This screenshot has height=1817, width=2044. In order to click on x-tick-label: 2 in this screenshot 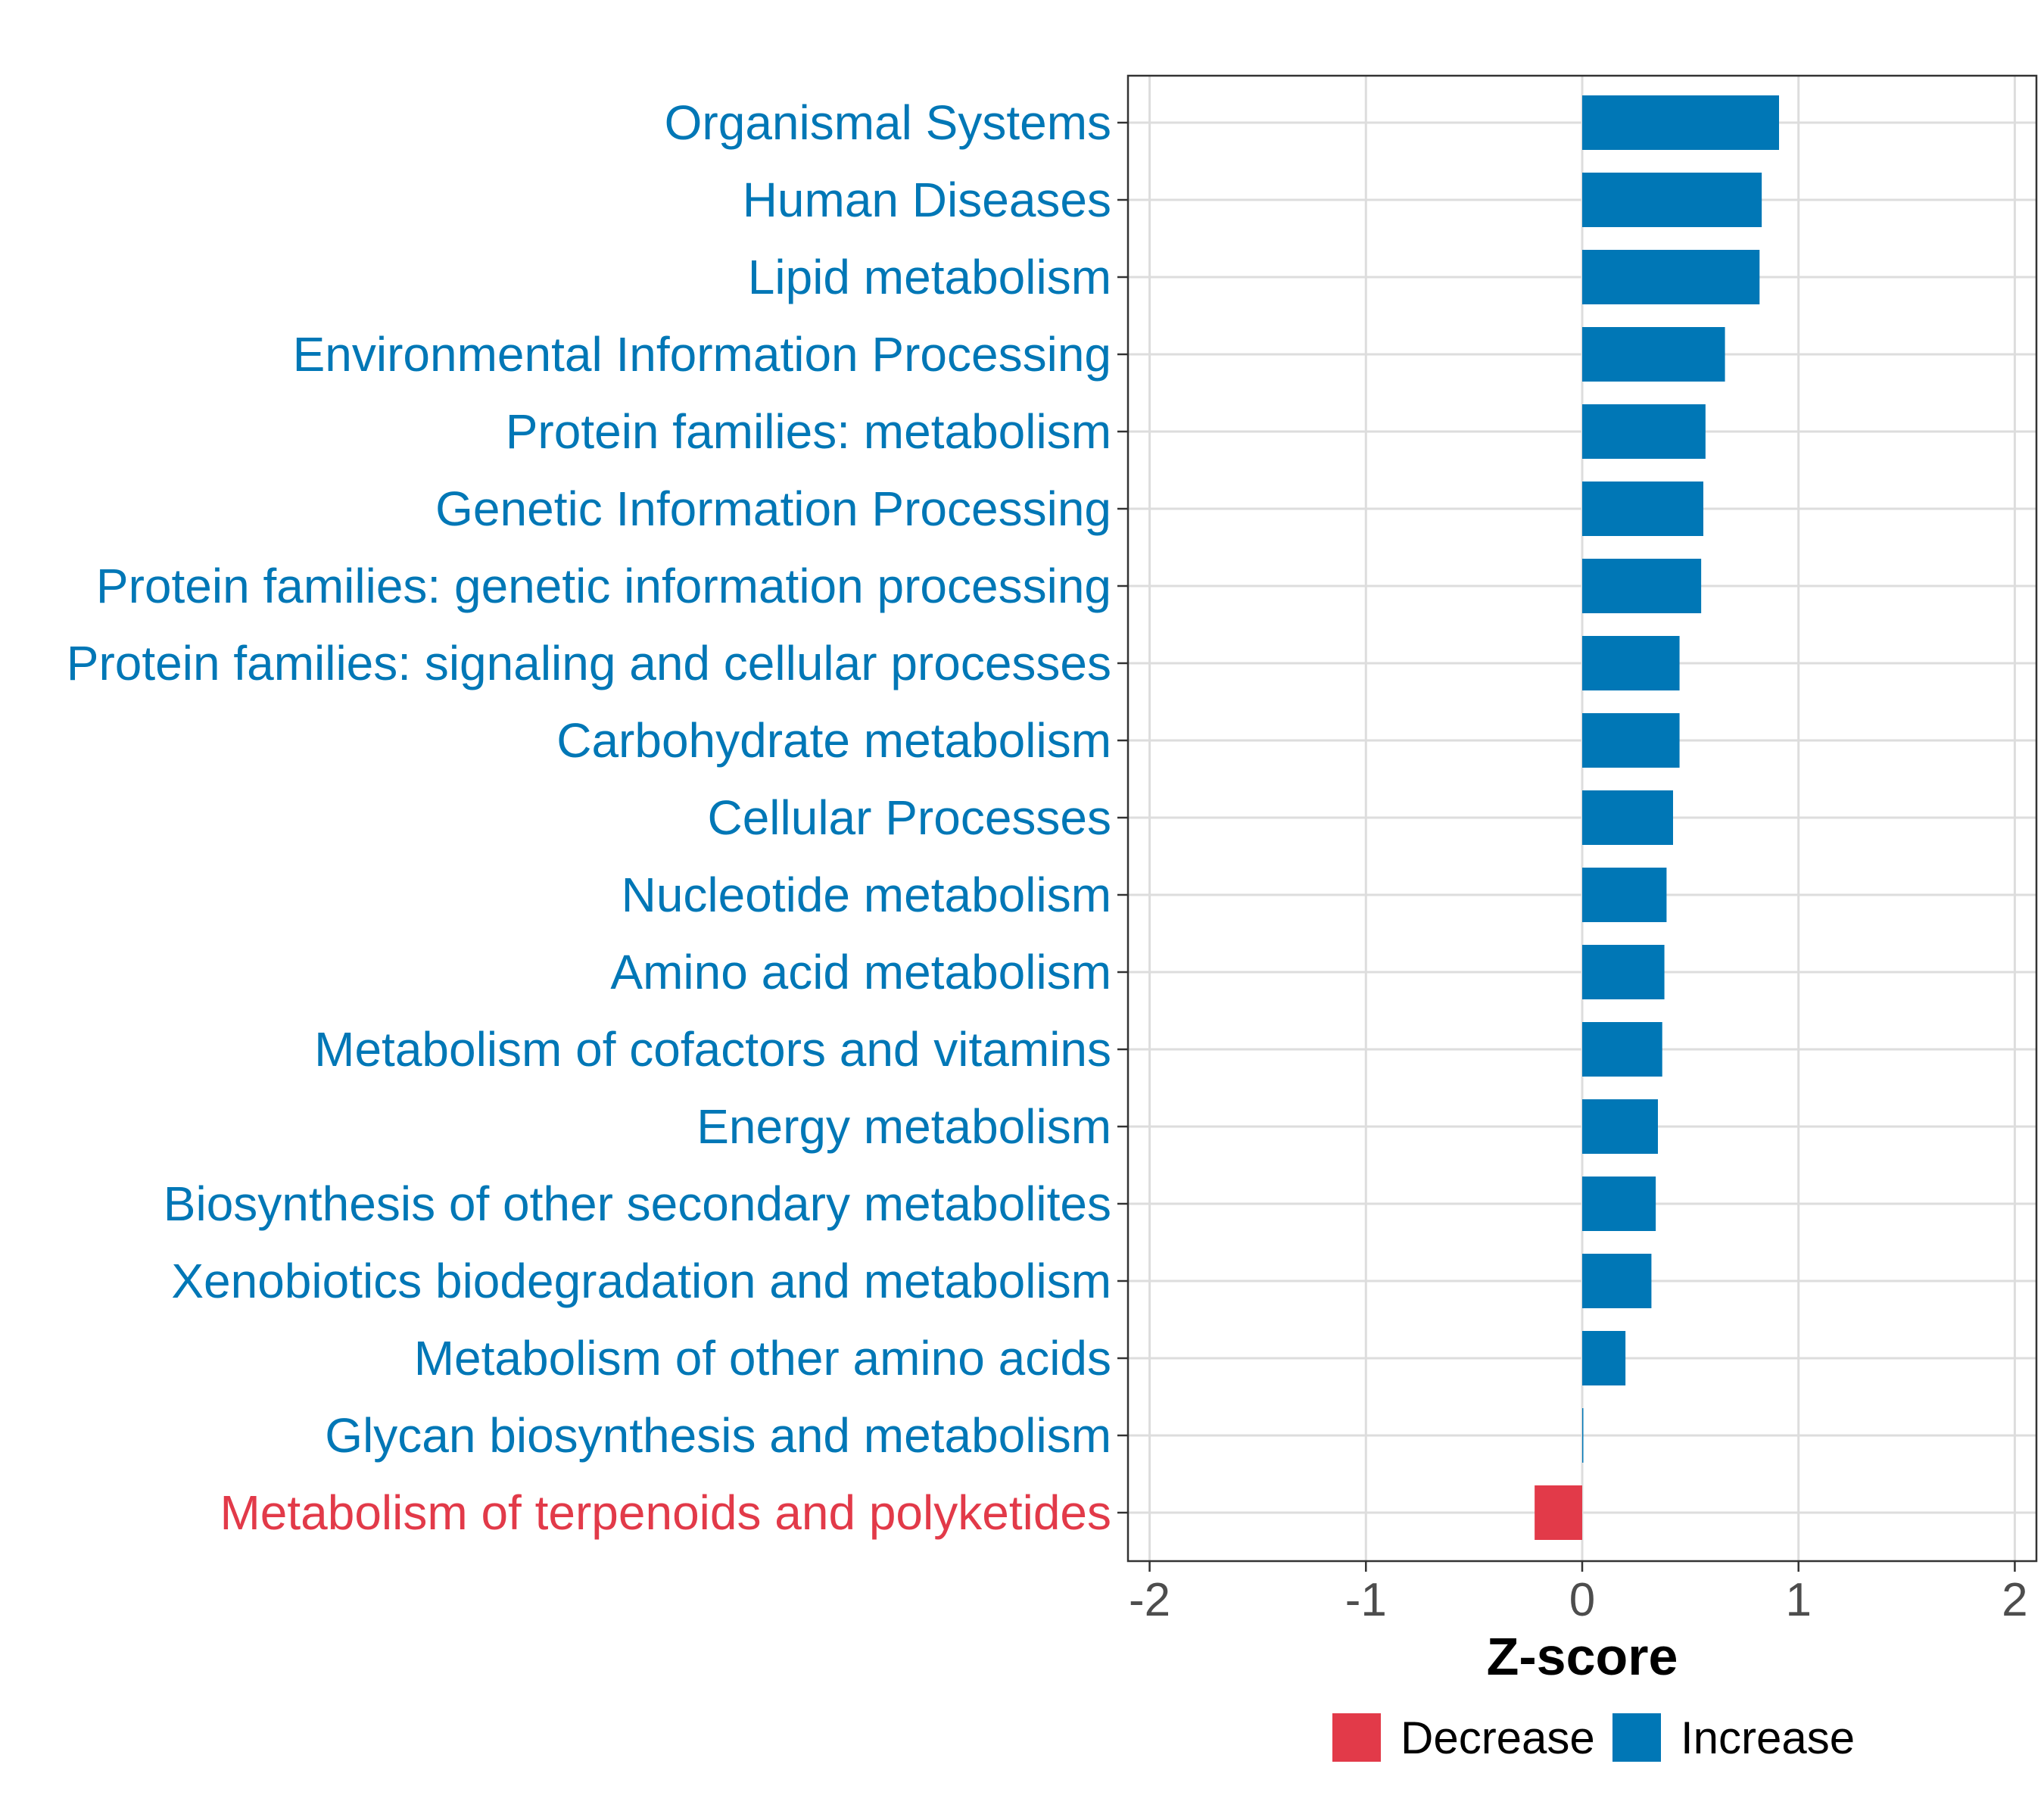, I will do `click(2014, 1600)`.